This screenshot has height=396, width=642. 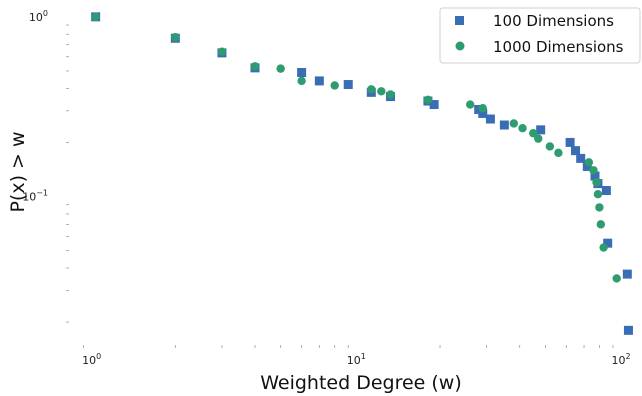 What do you see at coordinates (459, 20) in the screenshot?
I see `legend-marker-100-dimensions` at bounding box center [459, 20].